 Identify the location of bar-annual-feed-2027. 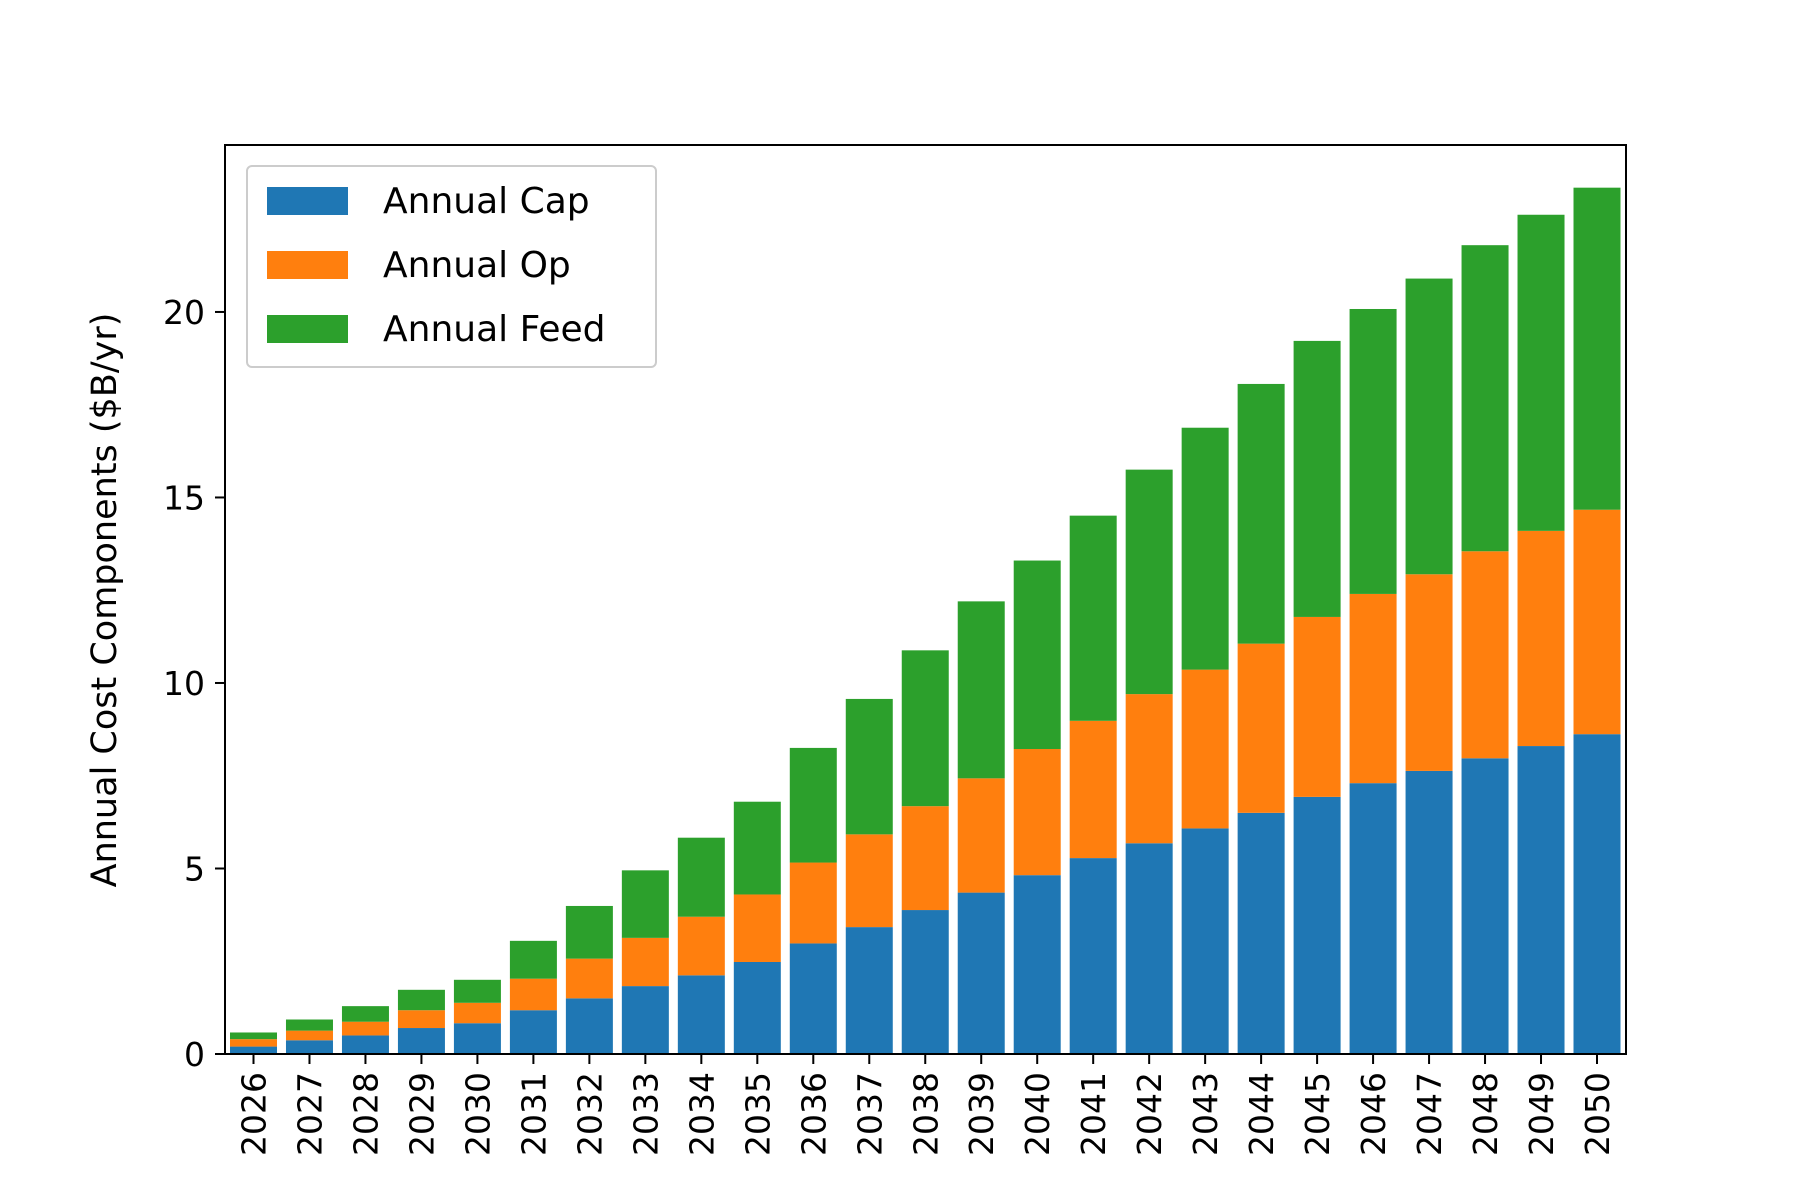
(309, 1025).